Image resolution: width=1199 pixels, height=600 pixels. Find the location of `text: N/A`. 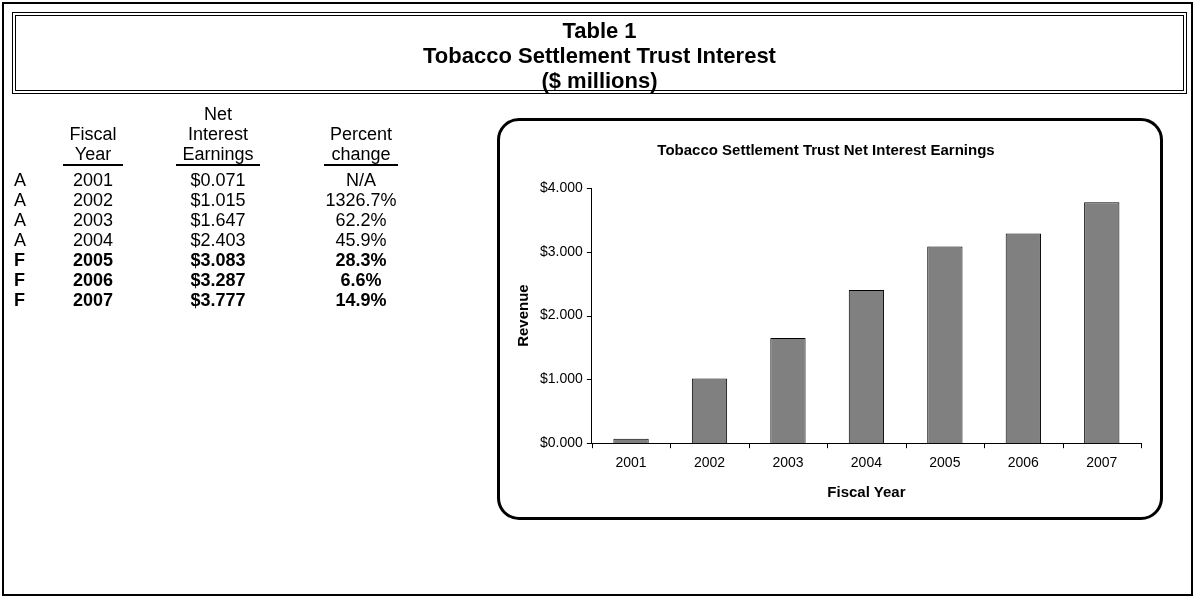

text: N/A is located at coordinates (361, 180).